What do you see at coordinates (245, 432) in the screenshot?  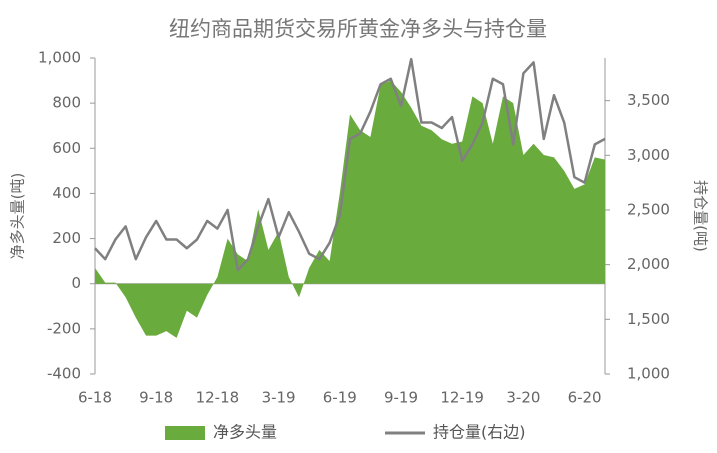 I see `legend-label: 净多头量` at bounding box center [245, 432].